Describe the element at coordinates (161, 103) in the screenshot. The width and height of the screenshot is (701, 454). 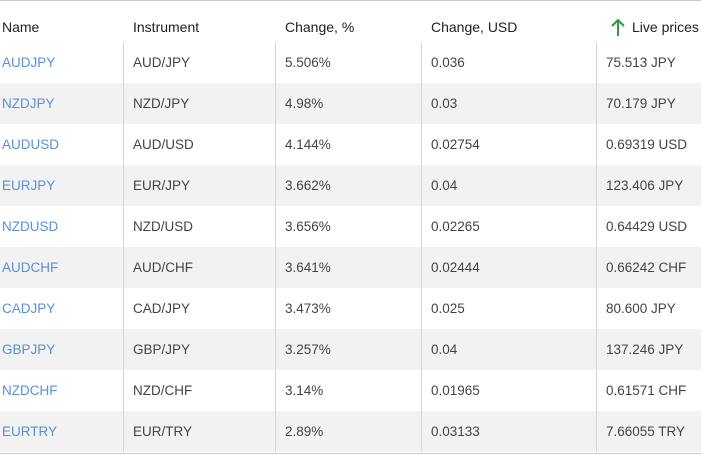
I see `table-cell: NZD/JPY` at that location.